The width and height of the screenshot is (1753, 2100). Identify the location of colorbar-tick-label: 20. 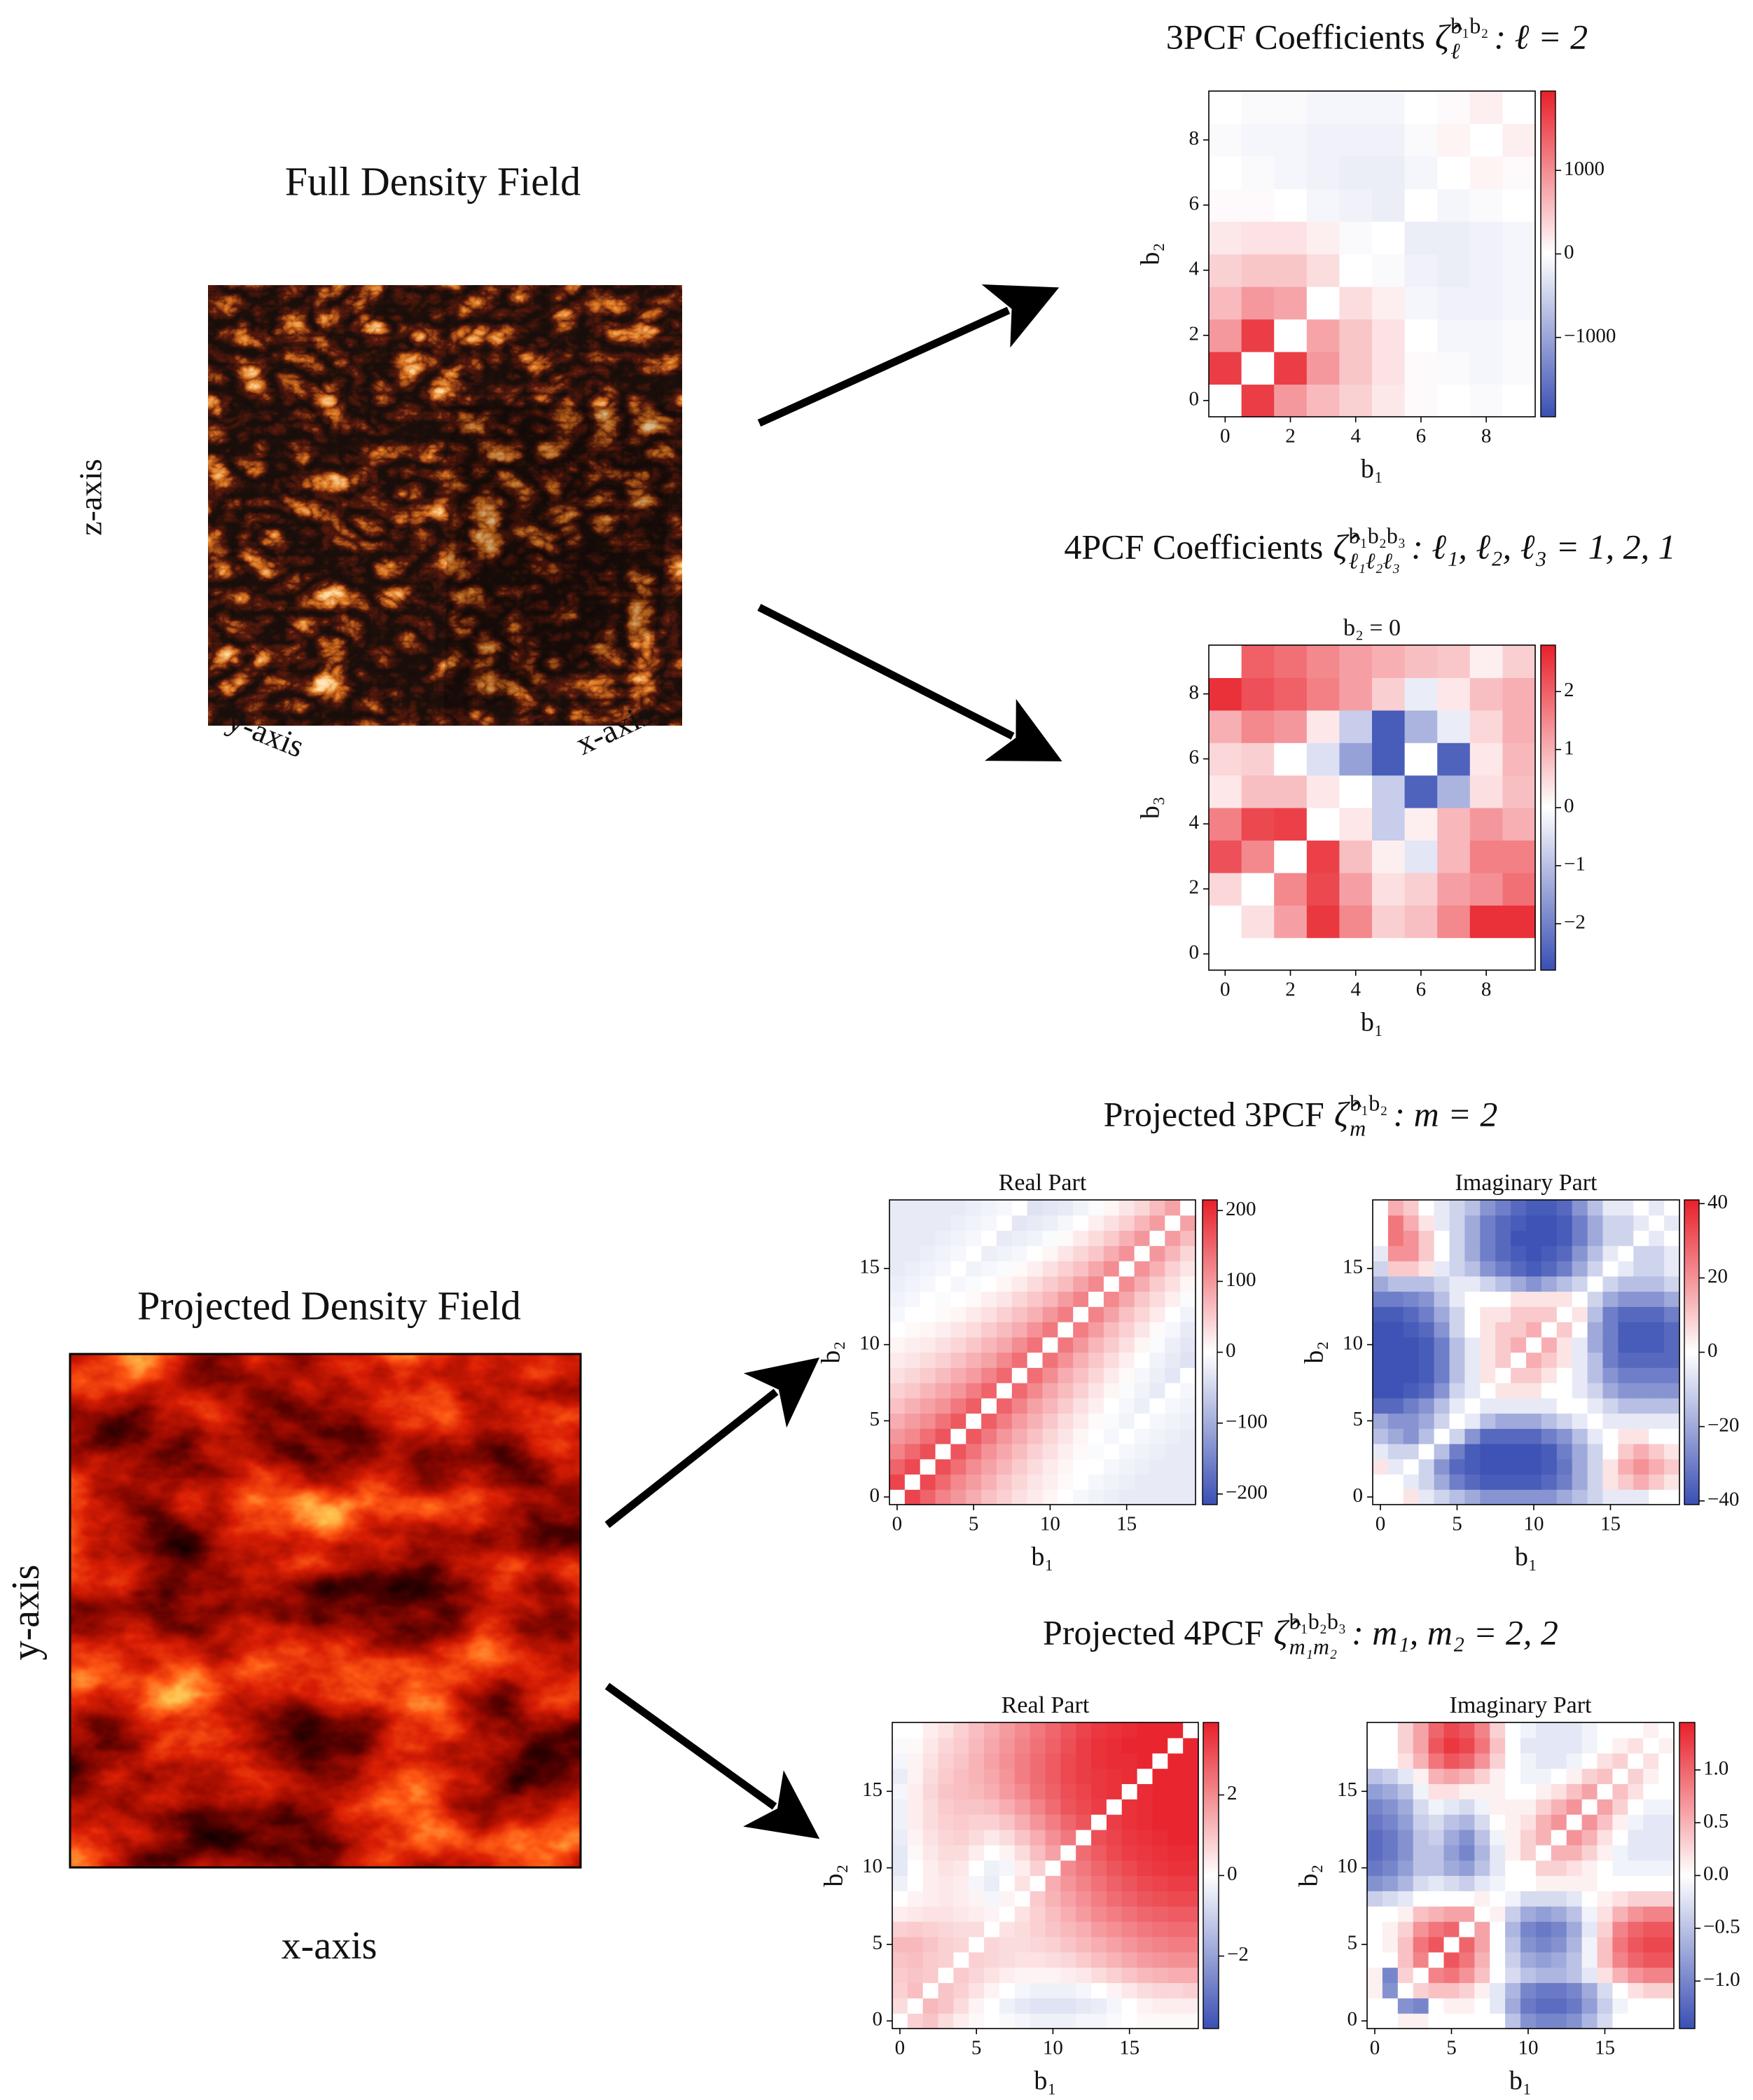
(1717, 1276).